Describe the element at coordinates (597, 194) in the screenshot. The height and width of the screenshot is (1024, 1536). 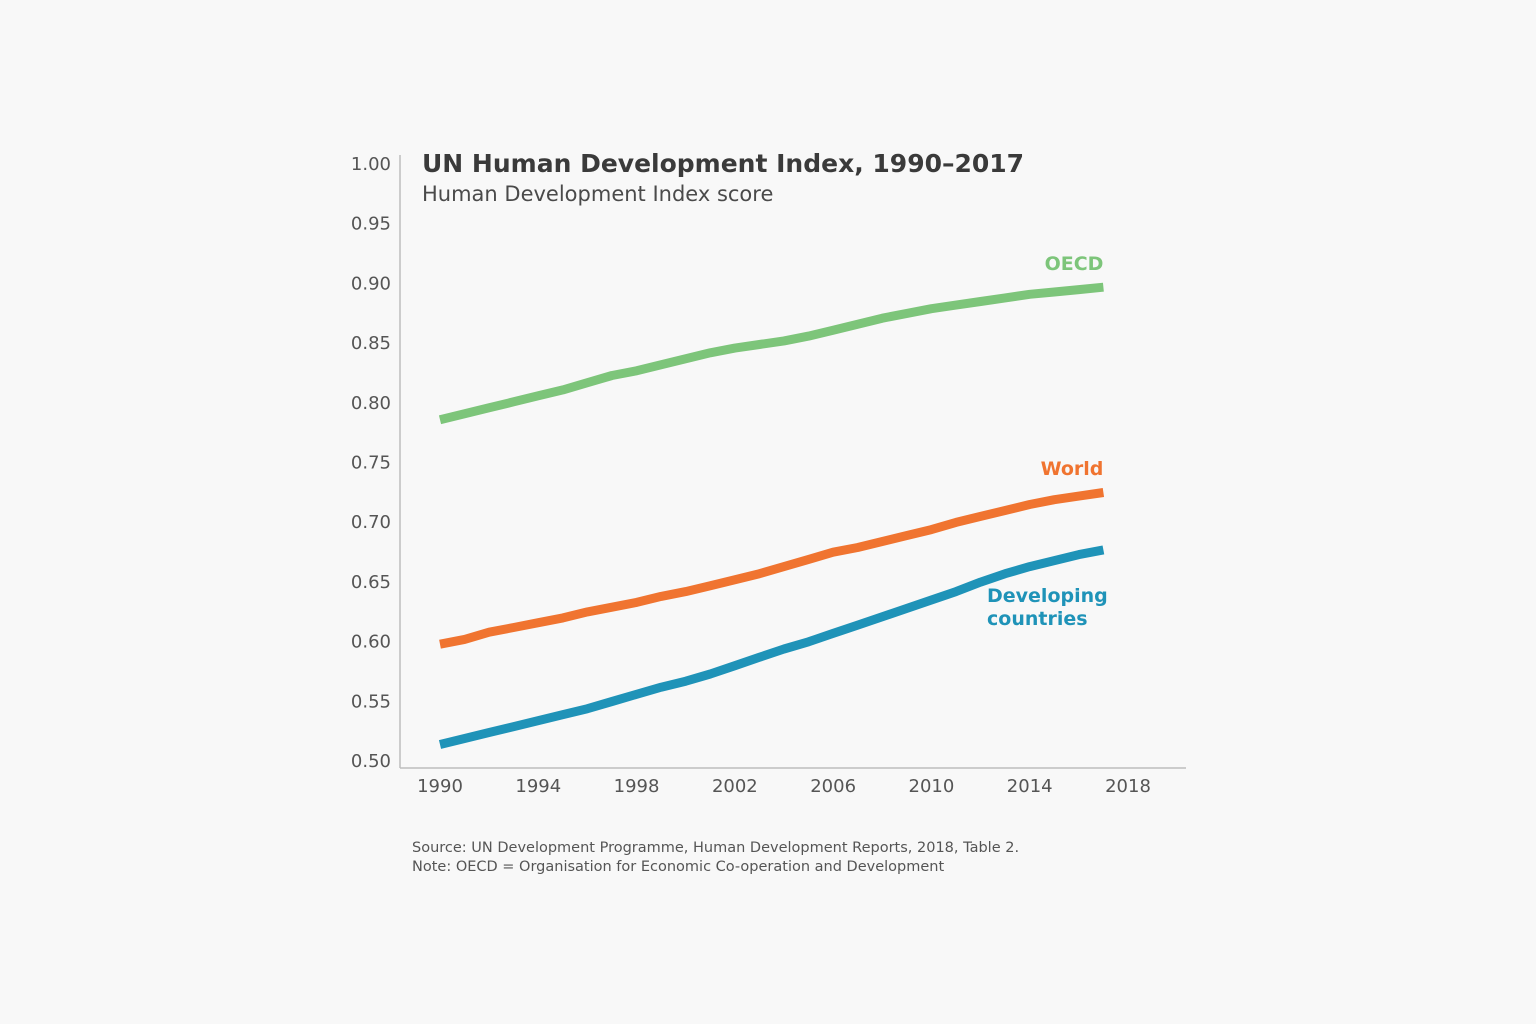
I see `chart-subtitle: Human Development Index score` at that location.